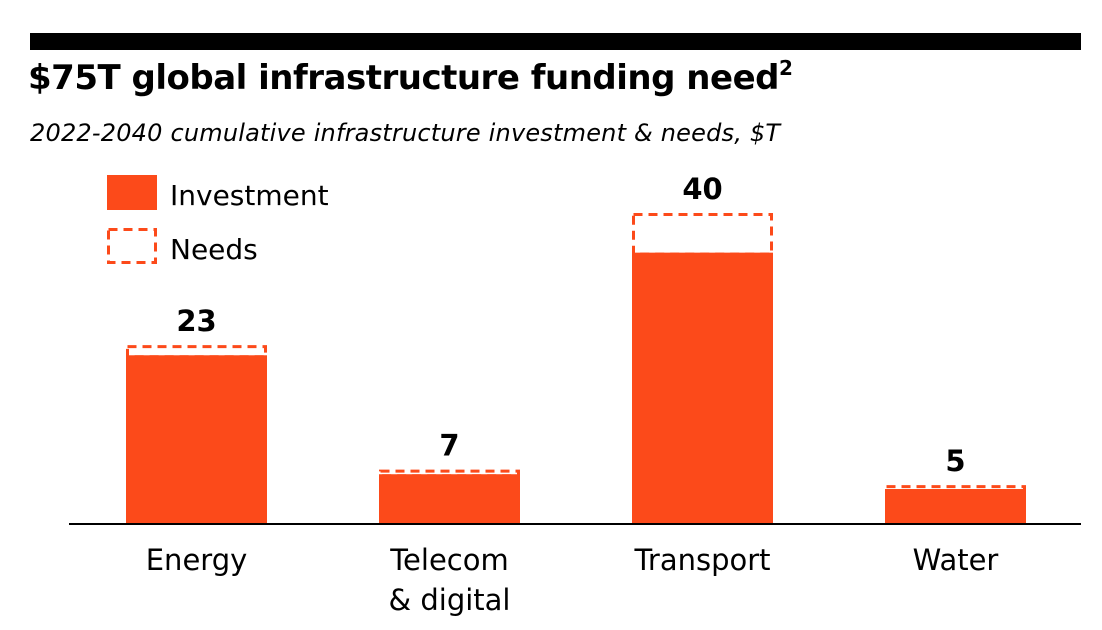  I want to click on legend-swatch-investment, so click(132, 192).